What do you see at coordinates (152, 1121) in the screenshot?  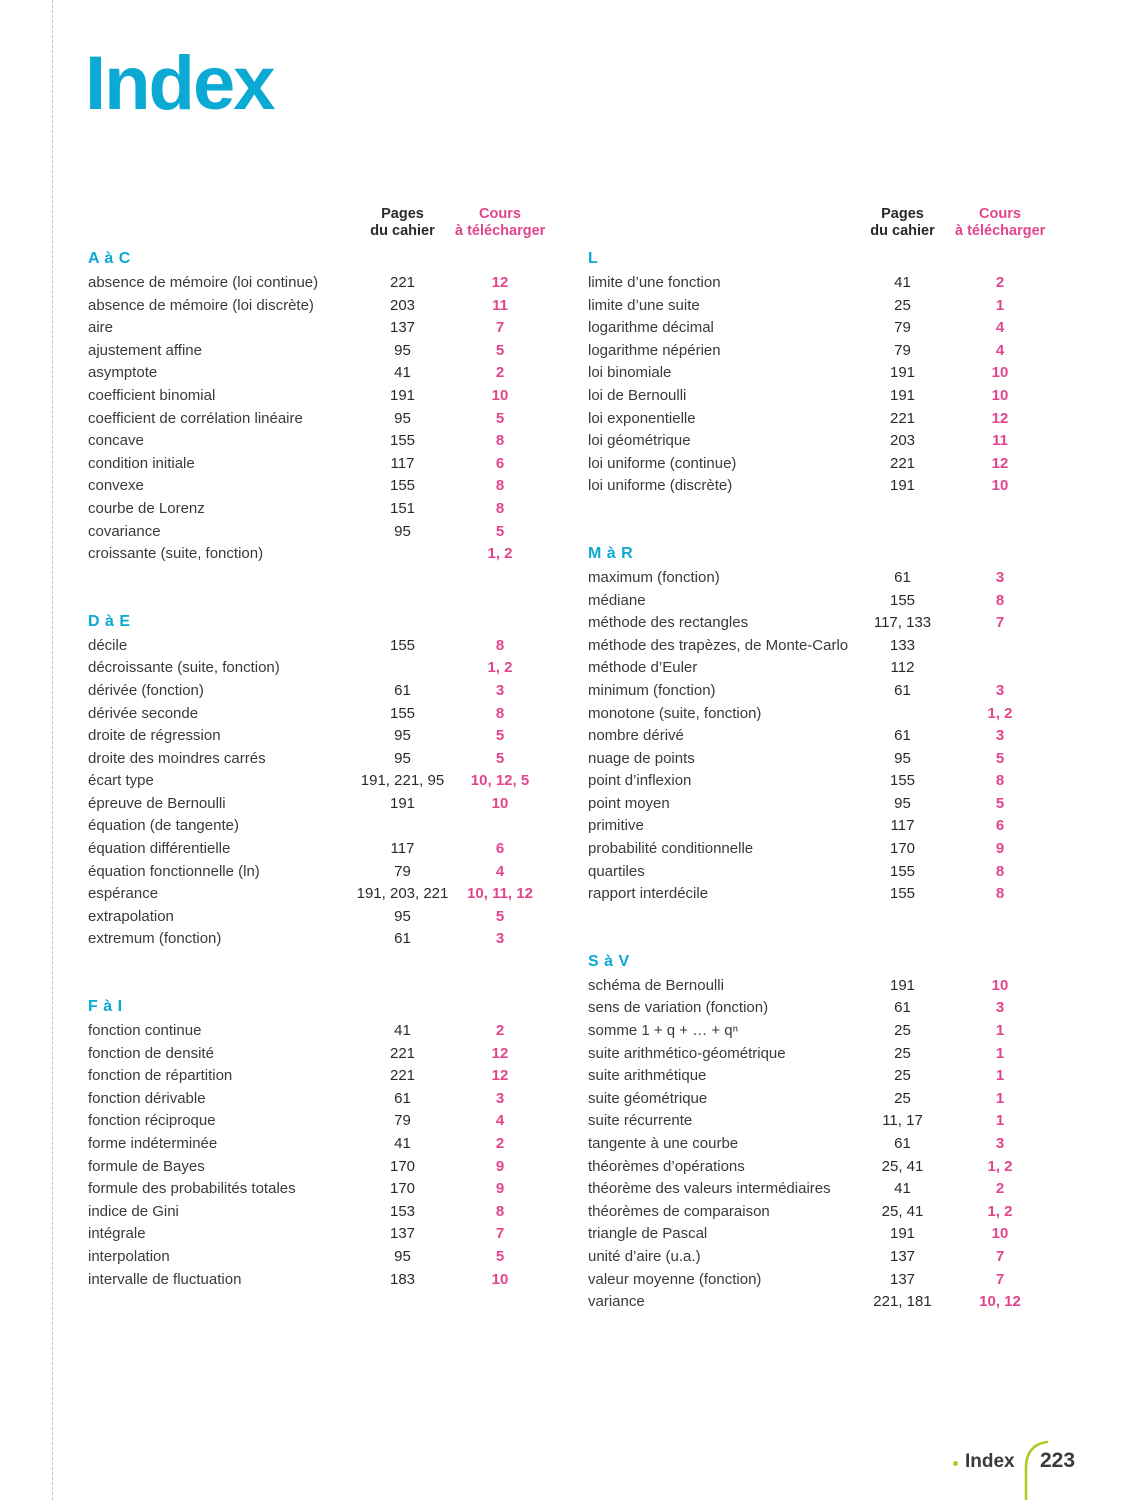 I see `entry-term: fonction réciproque` at bounding box center [152, 1121].